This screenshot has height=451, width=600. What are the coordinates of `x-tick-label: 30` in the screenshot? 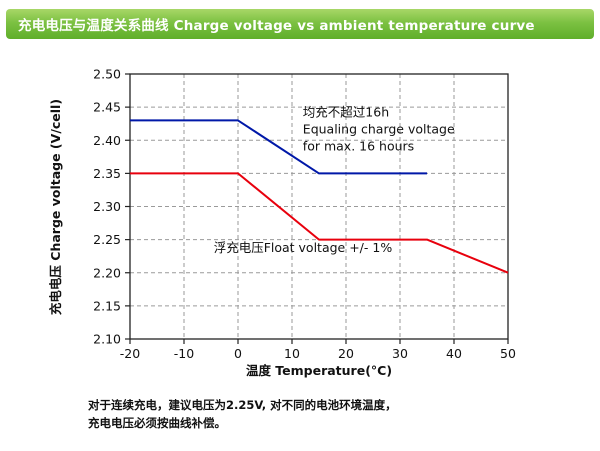 It's located at (400, 353).